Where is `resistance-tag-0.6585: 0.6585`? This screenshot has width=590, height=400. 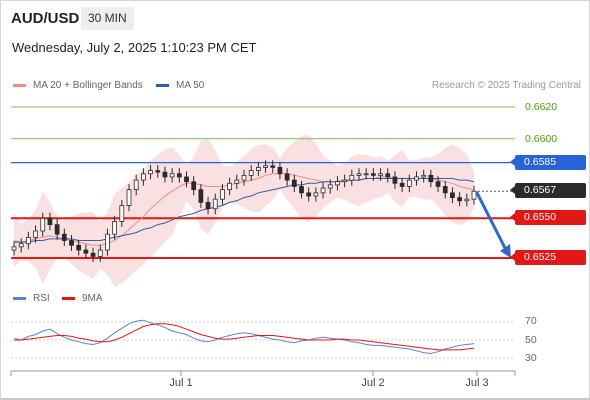 resistance-tag-0.6585: 0.6585 is located at coordinates (548, 162).